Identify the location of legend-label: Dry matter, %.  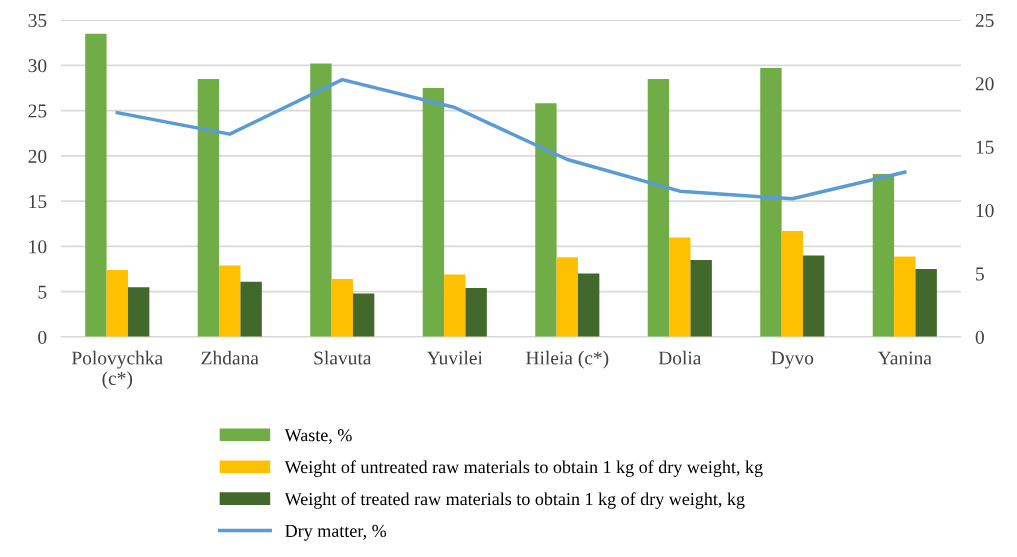
(336, 532).